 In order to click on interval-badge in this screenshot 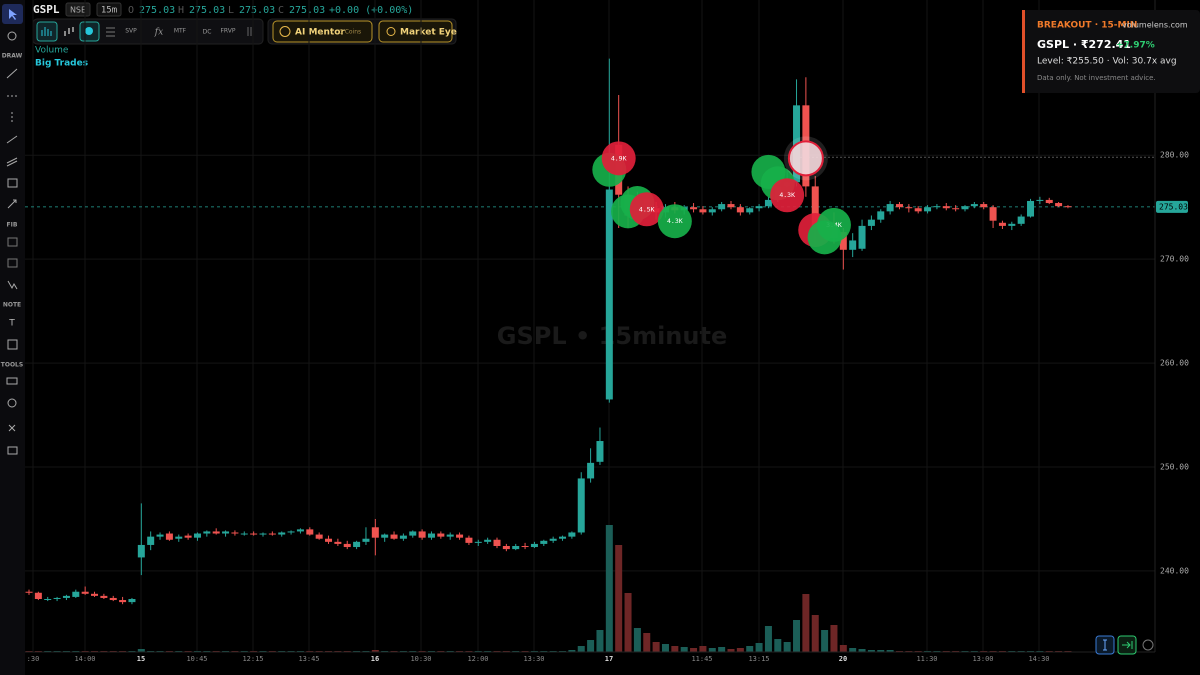, I will do `click(109, 9)`.